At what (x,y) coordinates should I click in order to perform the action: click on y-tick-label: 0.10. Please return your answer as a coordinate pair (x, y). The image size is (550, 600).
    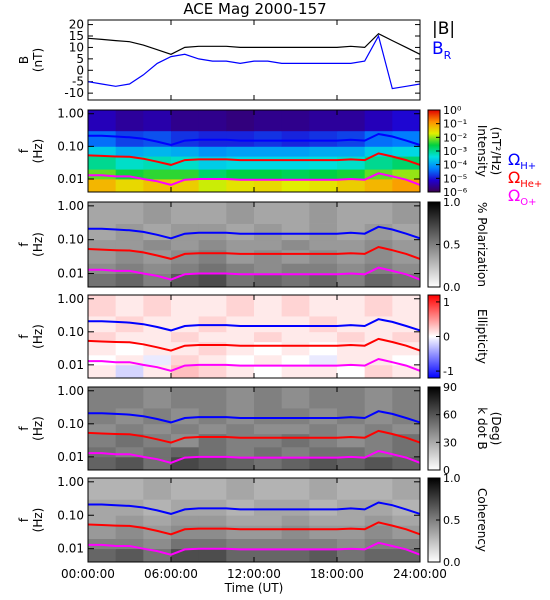
    Looking at the image, I should click on (70, 332).